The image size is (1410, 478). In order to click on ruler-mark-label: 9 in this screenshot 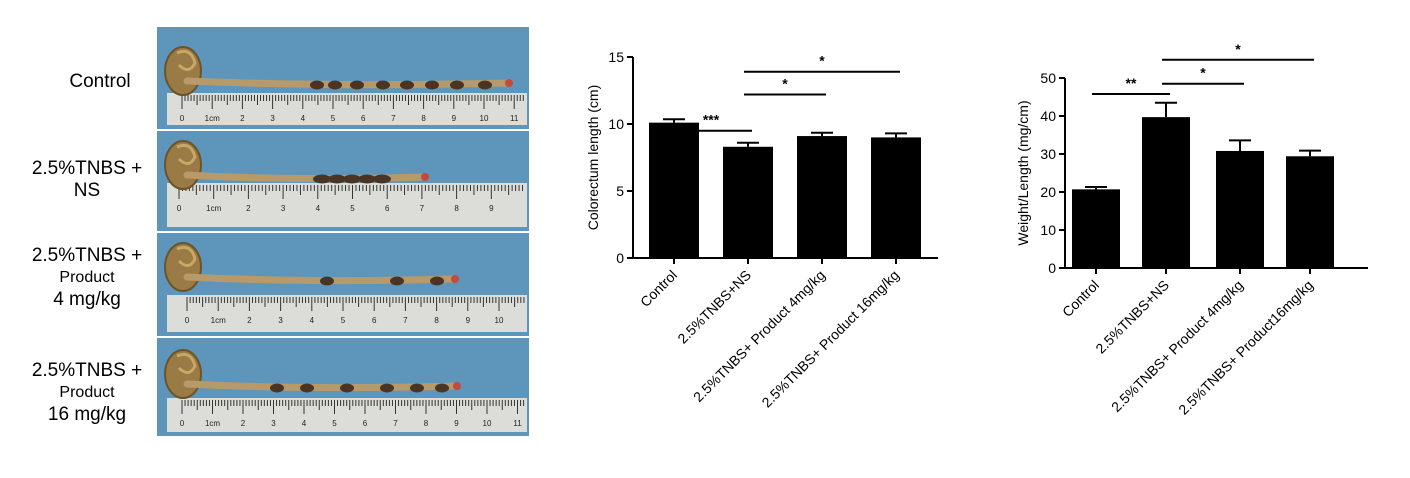, I will do `click(491, 208)`.